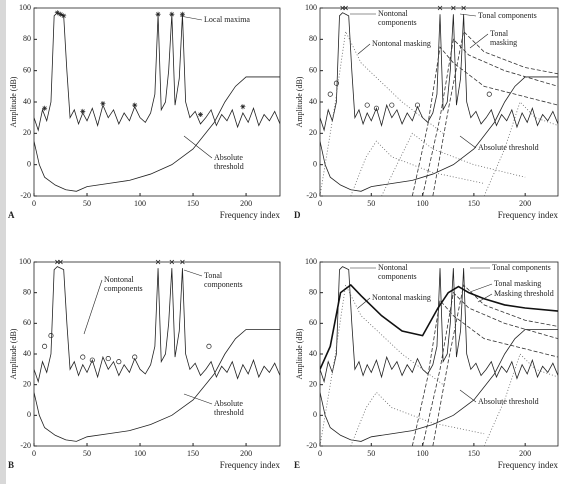 Image resolution: width=566 pixels, height=484 pixels. What do you see at coordinates (3, 242) in the screenshot?
I see `edge-strip` at bounding box center [3, 242].